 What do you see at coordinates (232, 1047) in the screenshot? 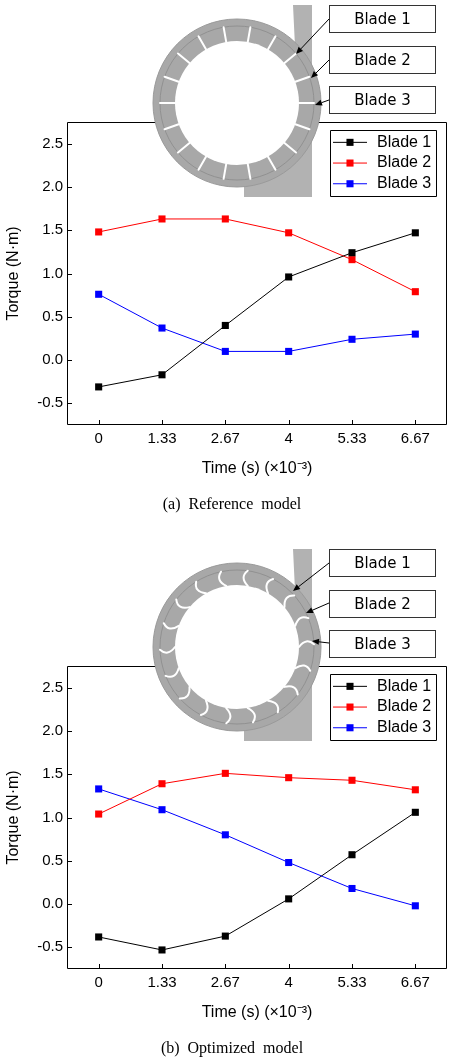
I see `text: (b) Optimized model` at bounding box center [232, 1047].